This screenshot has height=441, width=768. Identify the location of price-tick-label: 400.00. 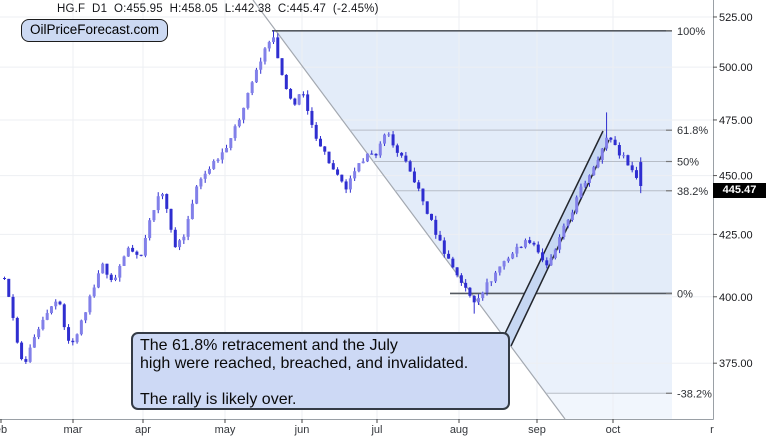
(736, 298).